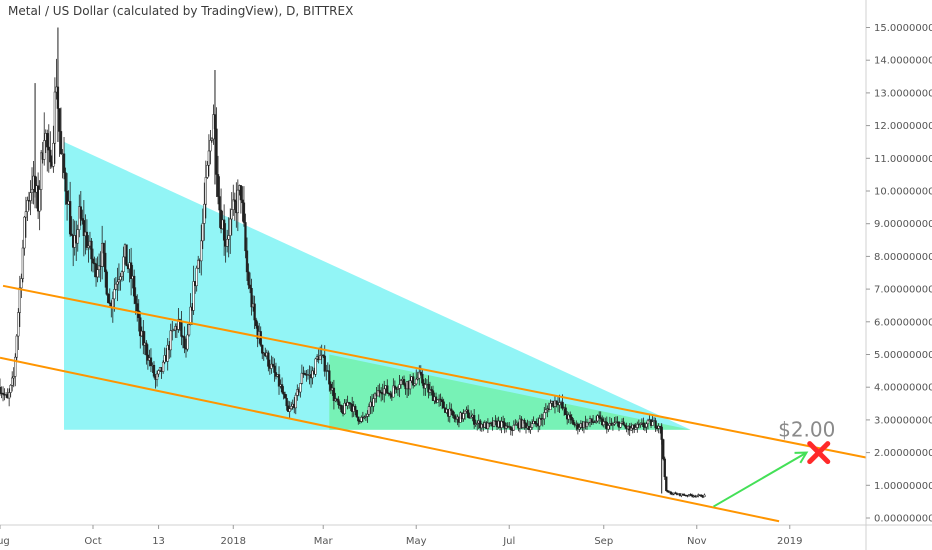  Describe the element at coordinates (801, 457) in the screenshot. I see `target-arrow-head` at that location.